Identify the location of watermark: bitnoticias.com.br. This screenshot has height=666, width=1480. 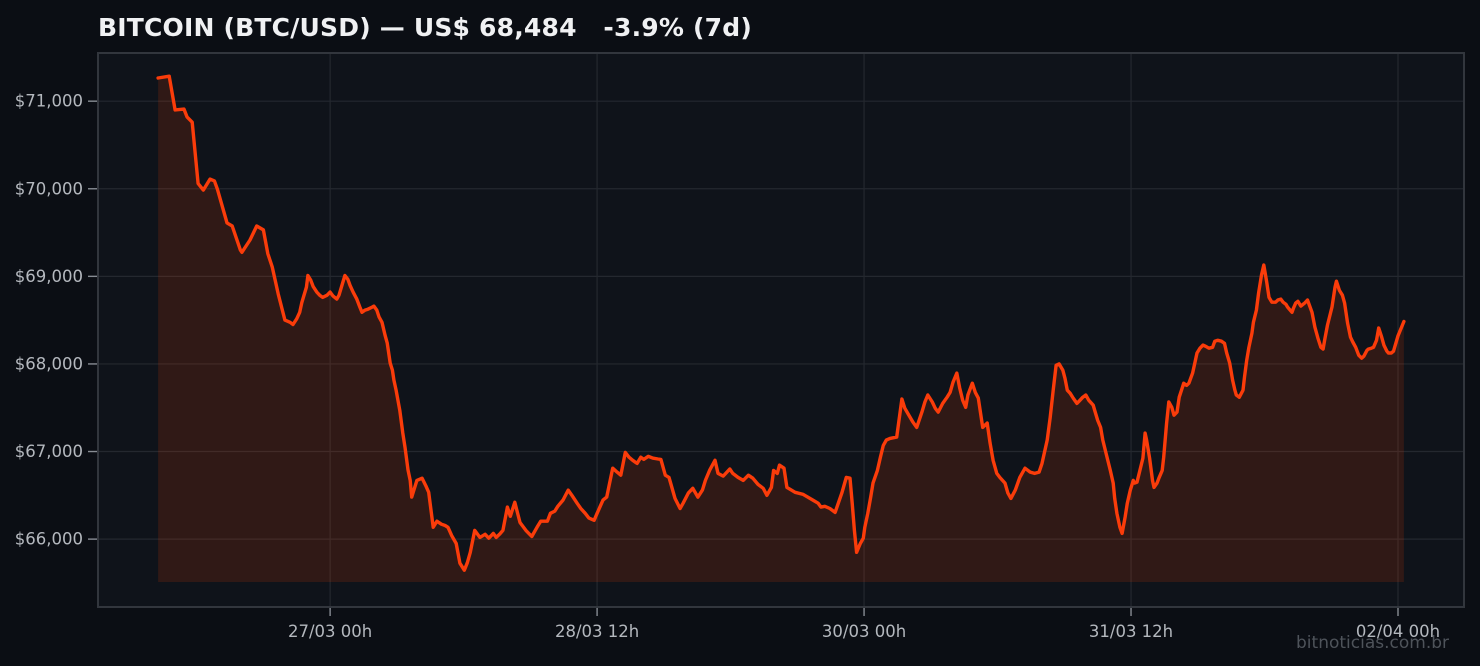
(1372, 643).